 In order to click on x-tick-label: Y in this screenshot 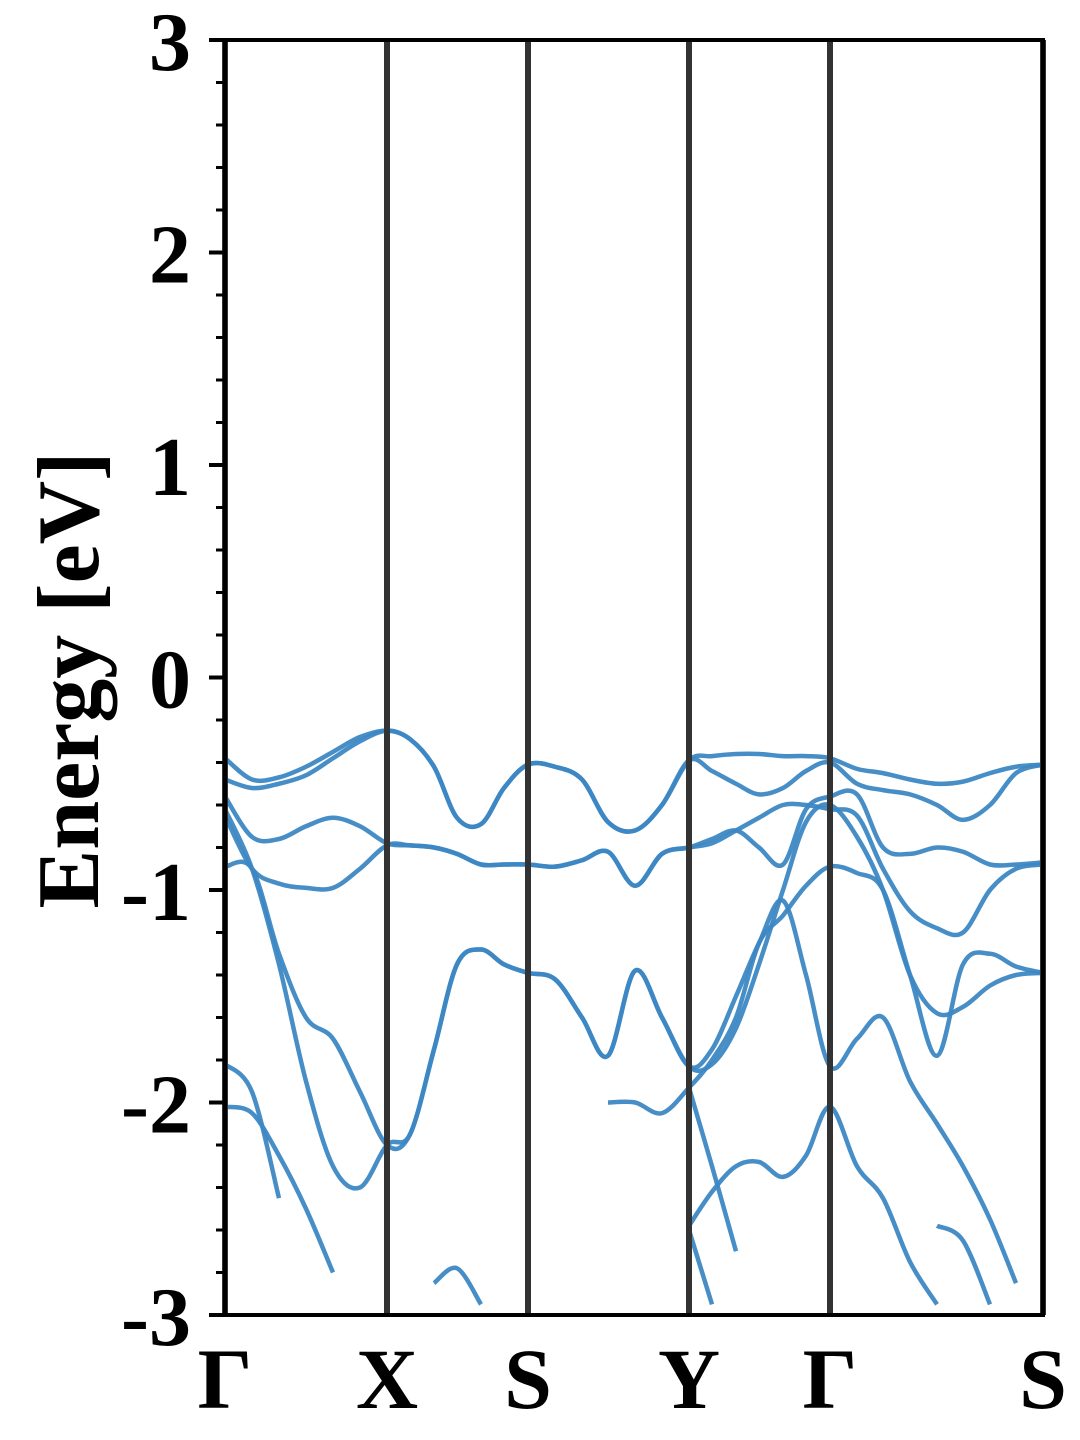, I will do `click(689, 1379)`.